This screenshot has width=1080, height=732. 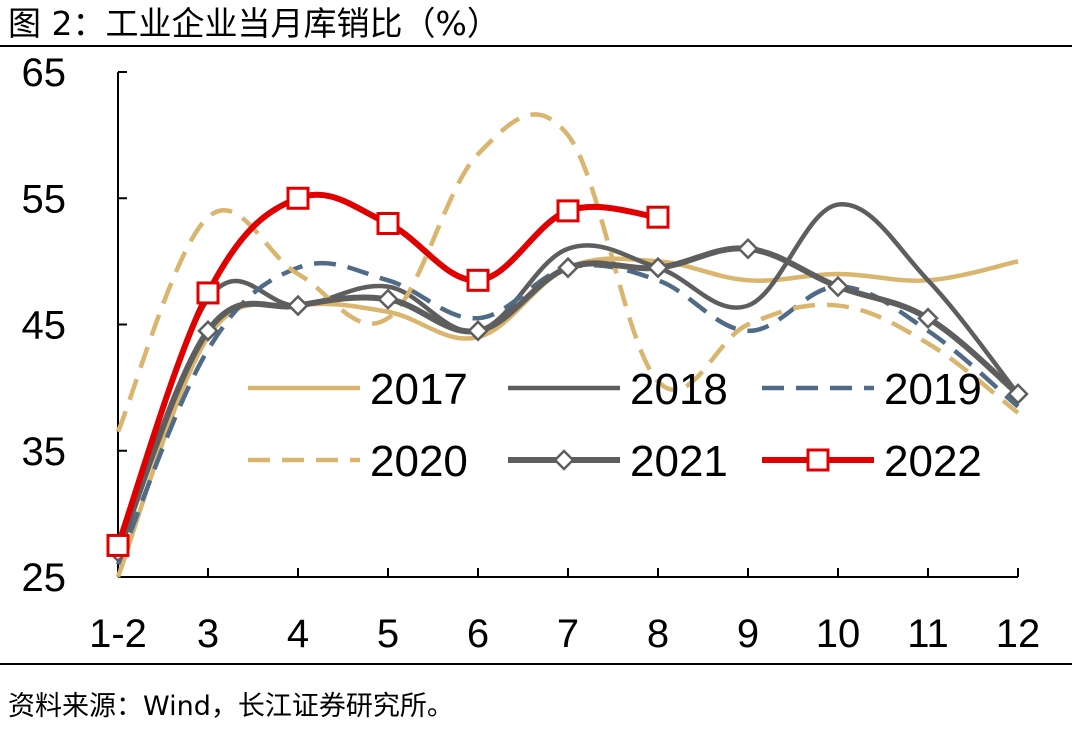 I want to click on x-tick-label: 11, so click(x=928, y=634).